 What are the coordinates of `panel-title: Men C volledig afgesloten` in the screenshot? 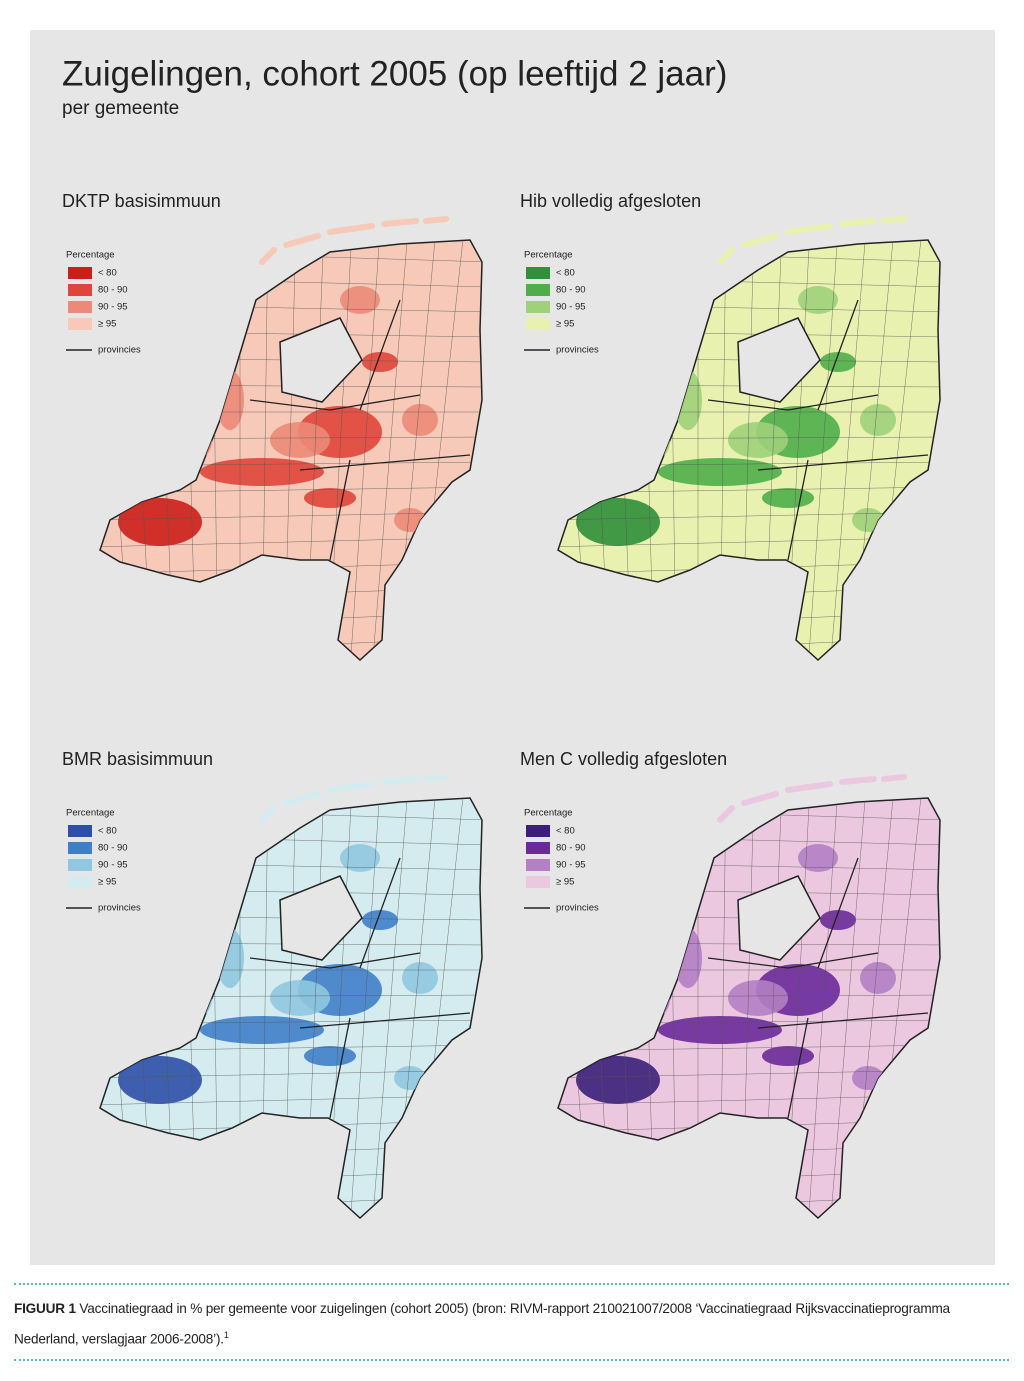 It's located at (623, 759).